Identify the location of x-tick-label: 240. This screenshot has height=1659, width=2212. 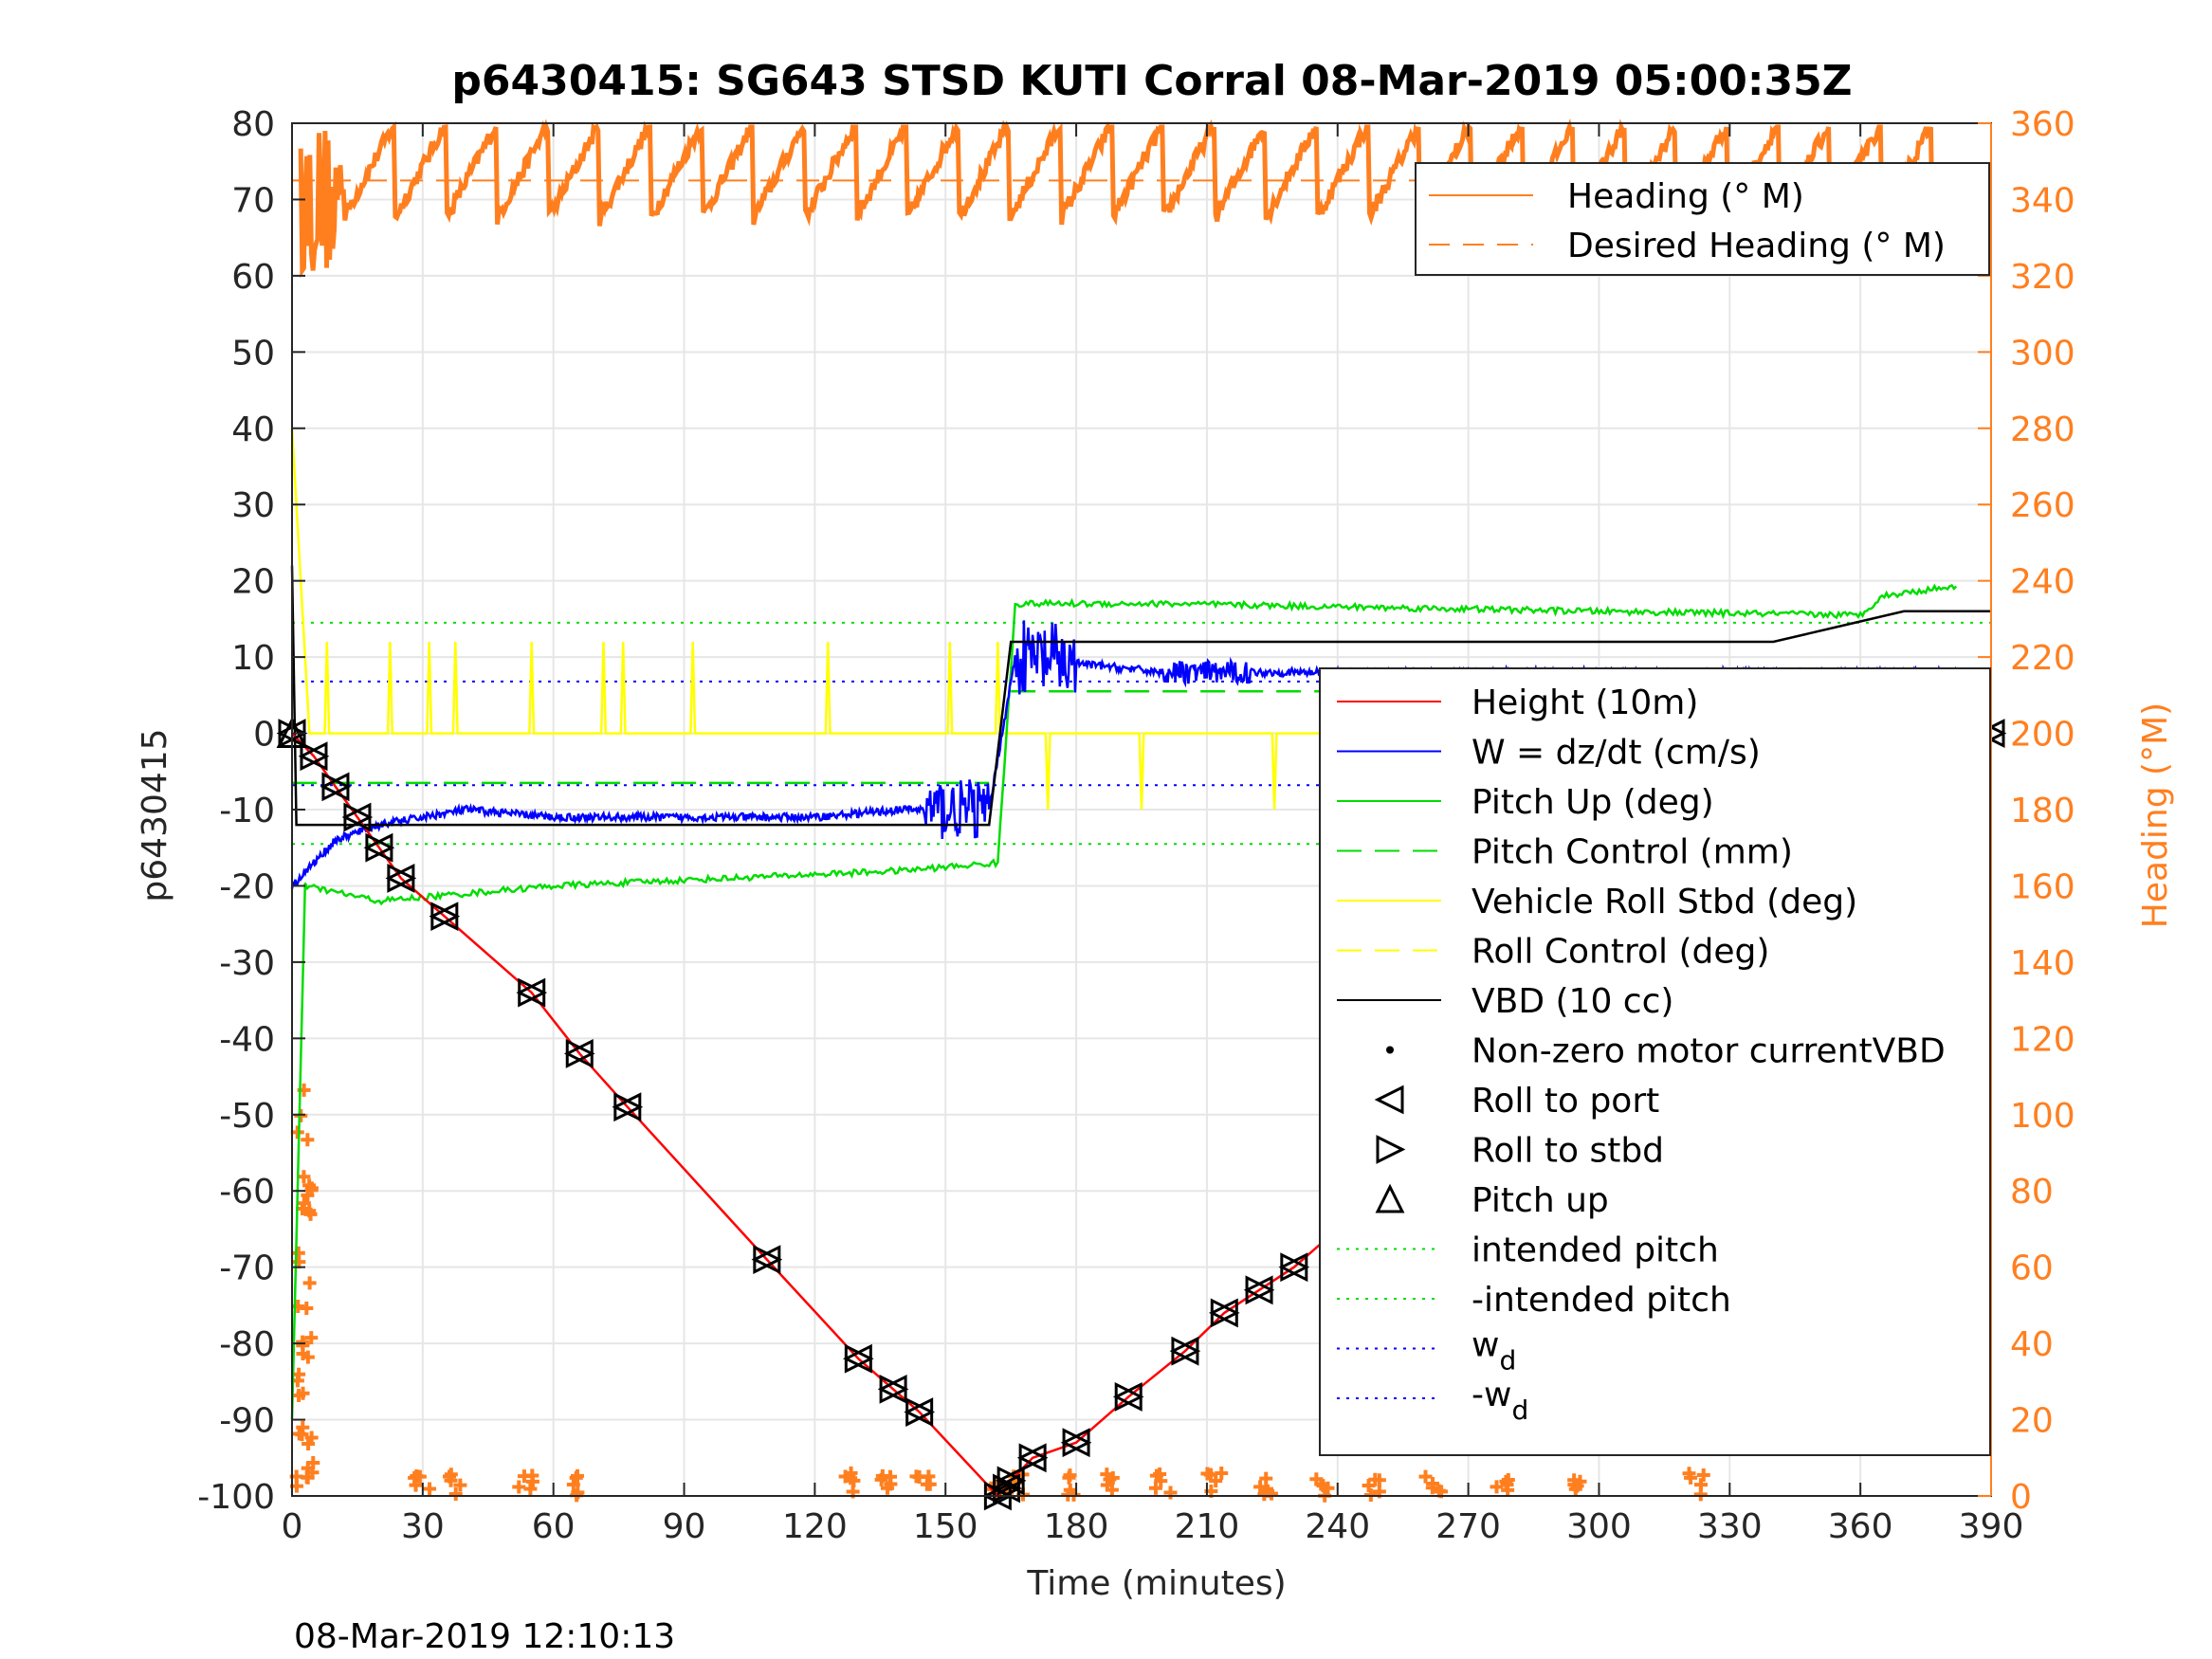
(1337, 1526).